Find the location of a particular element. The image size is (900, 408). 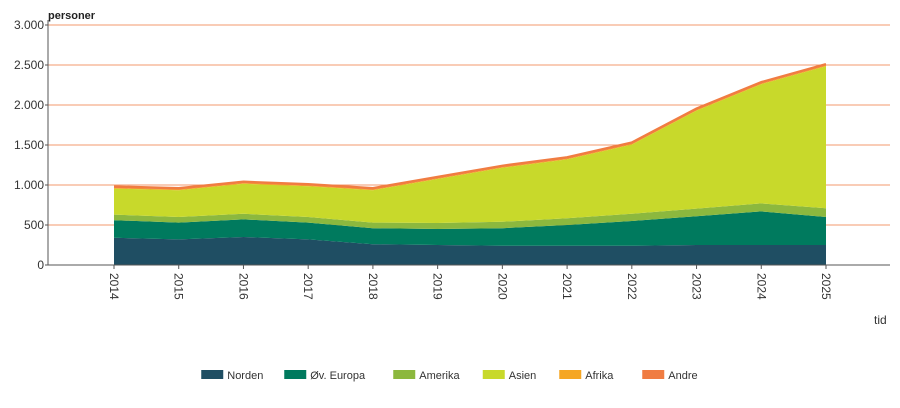

legend-item-afrika: Afrika is located at coordinates (586, 376).